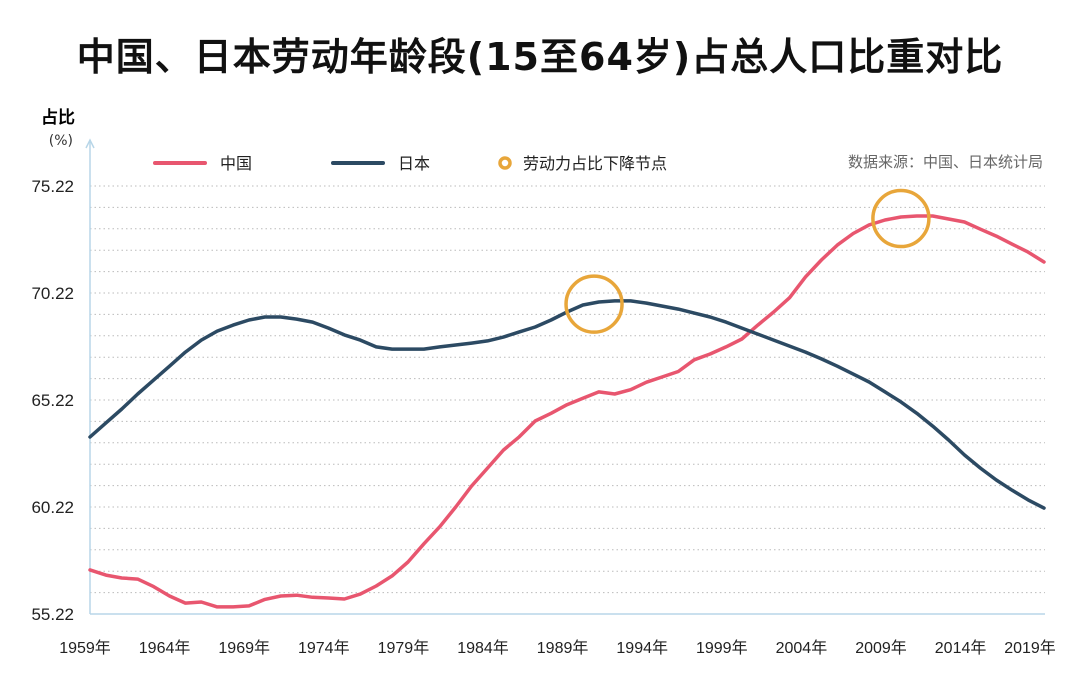 The width and height of the screenshot is (1080, 689). I want to click on legend-label-china: 中国, so click(236, 163).